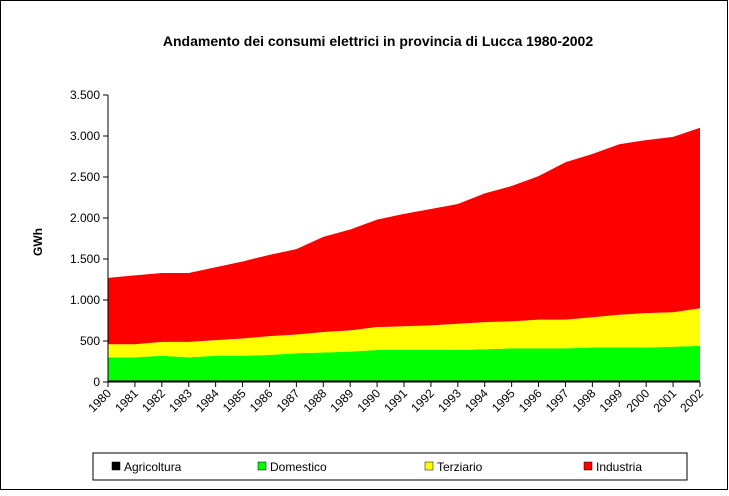 The image size is (729, 496). Describe the element at coordinates (85, 177) in the screenshot. I see `y-tick-label: 2.500` at that location.